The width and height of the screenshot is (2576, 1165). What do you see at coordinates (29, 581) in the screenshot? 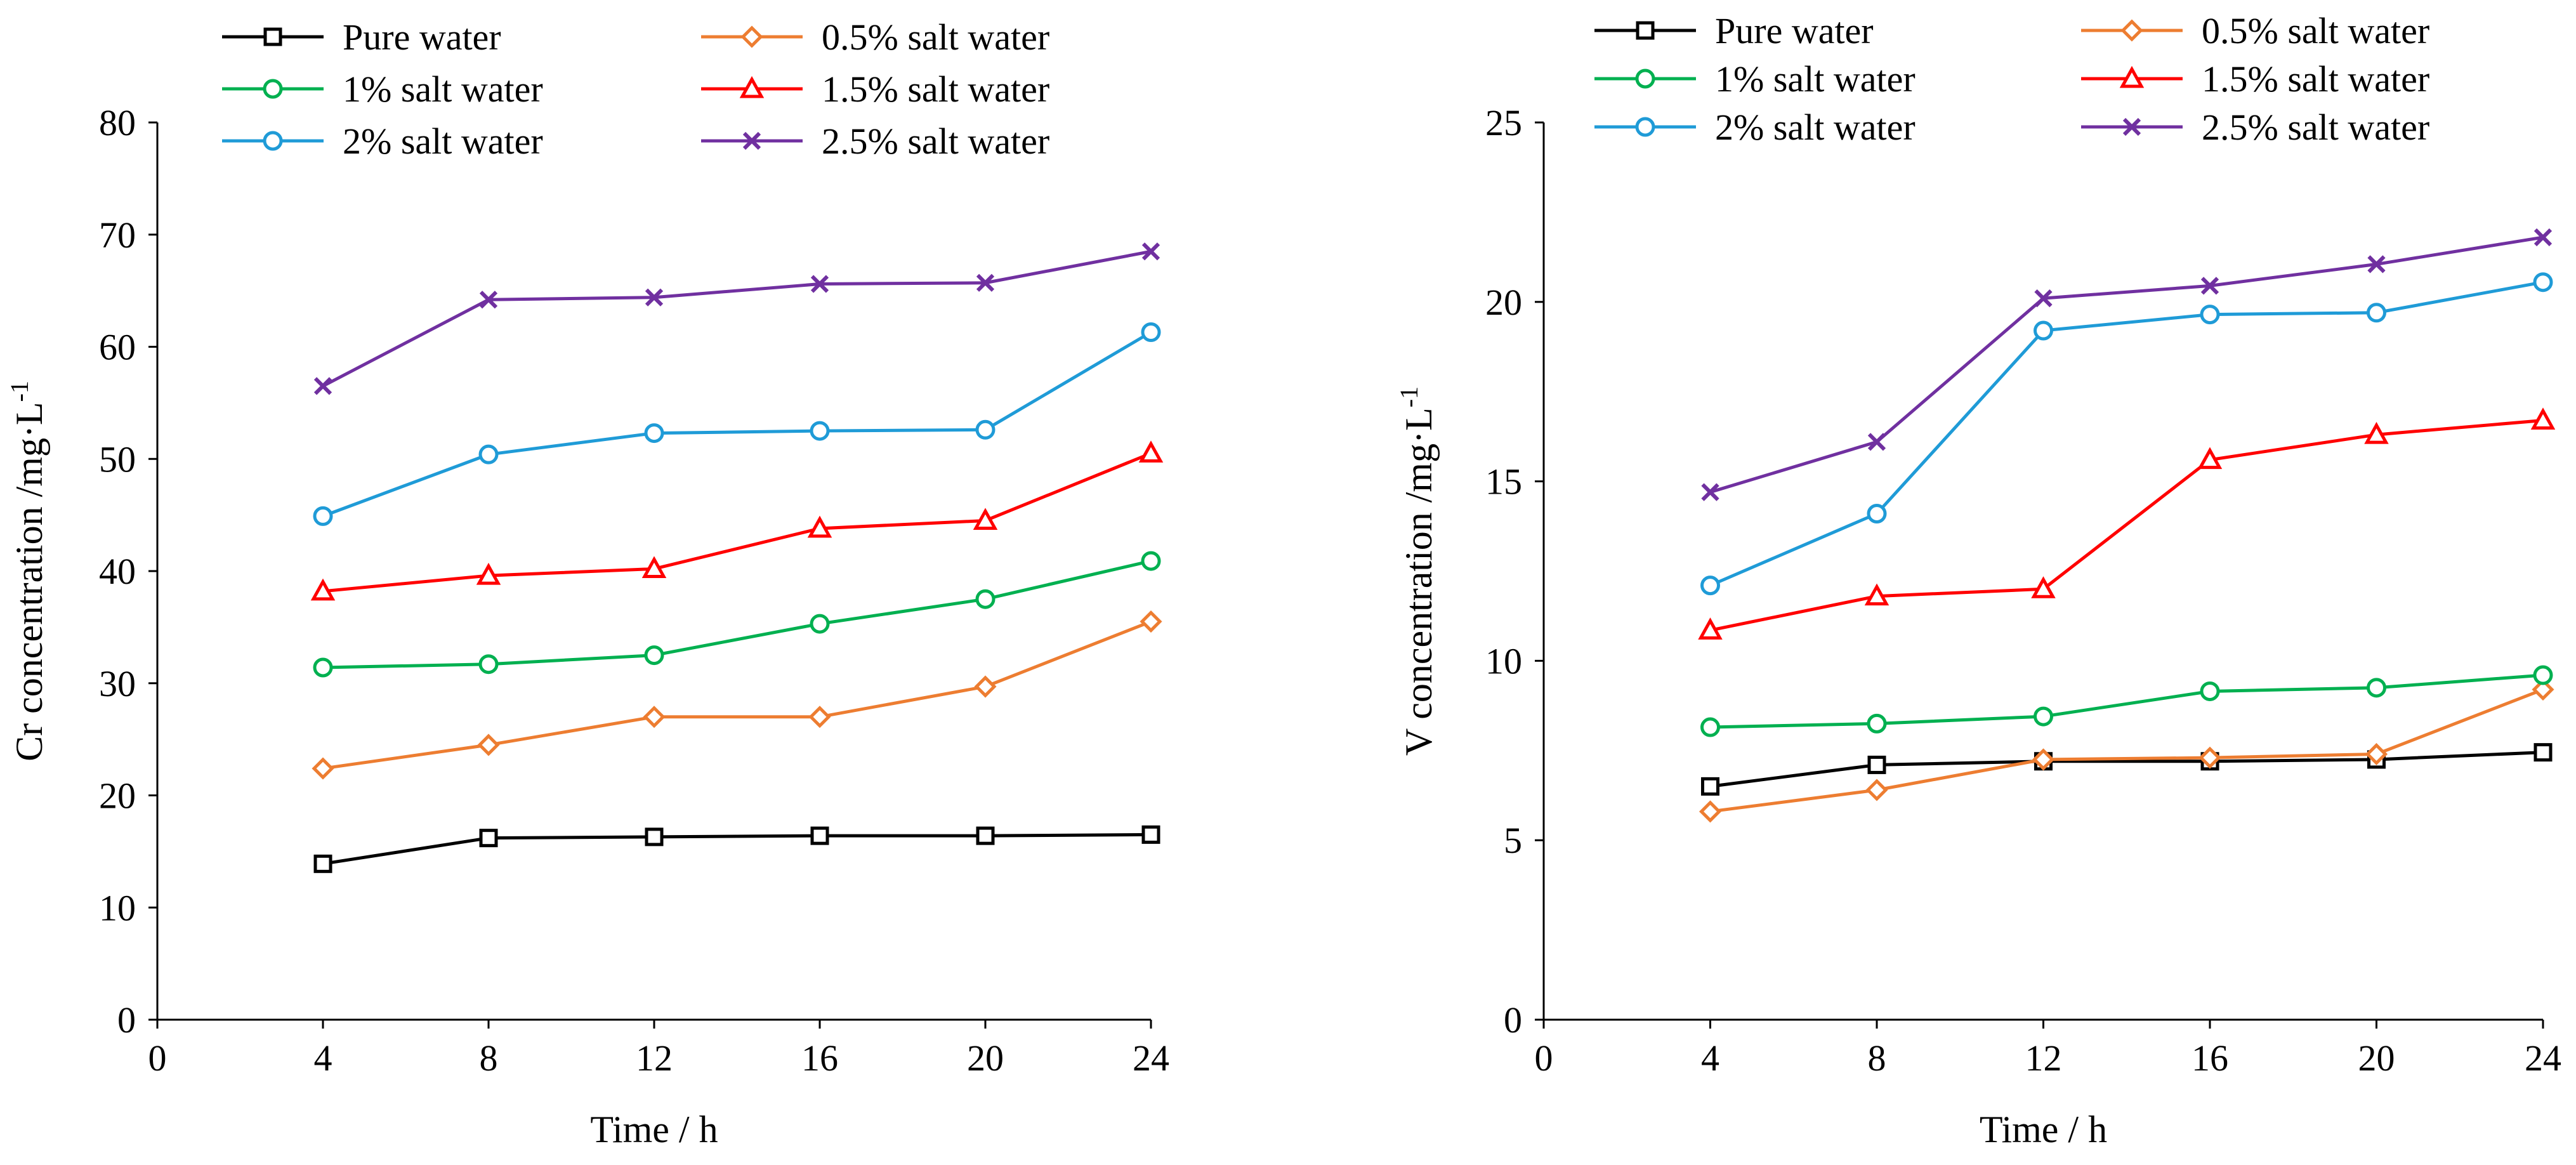
I see `y-axis-title-text: Cr concentration /mg·L` at bounding box center [29, 581].